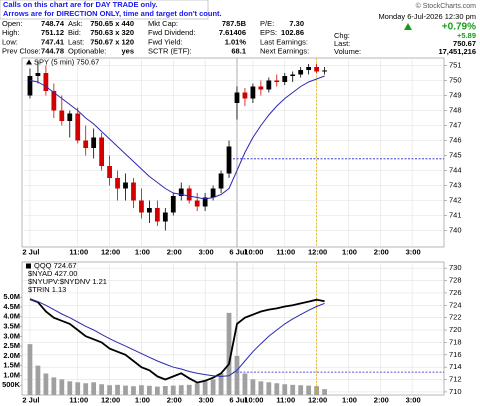 This screenshot has width=480, height=406. I want to click on y-tick-label: 3.5M, so click(11, 326).